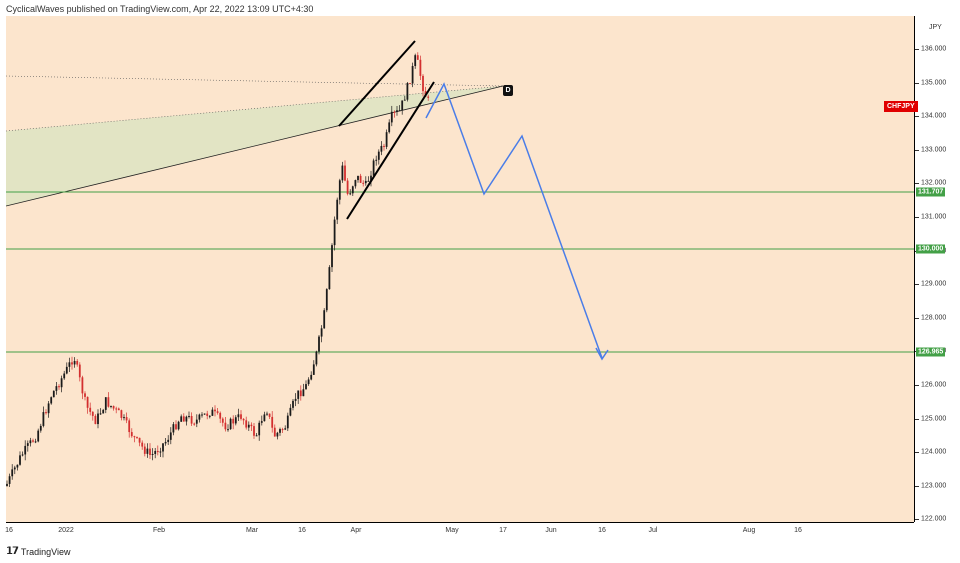 The image size is (960, 563). I want to click on wedge-lower-line, so click(390, 150).